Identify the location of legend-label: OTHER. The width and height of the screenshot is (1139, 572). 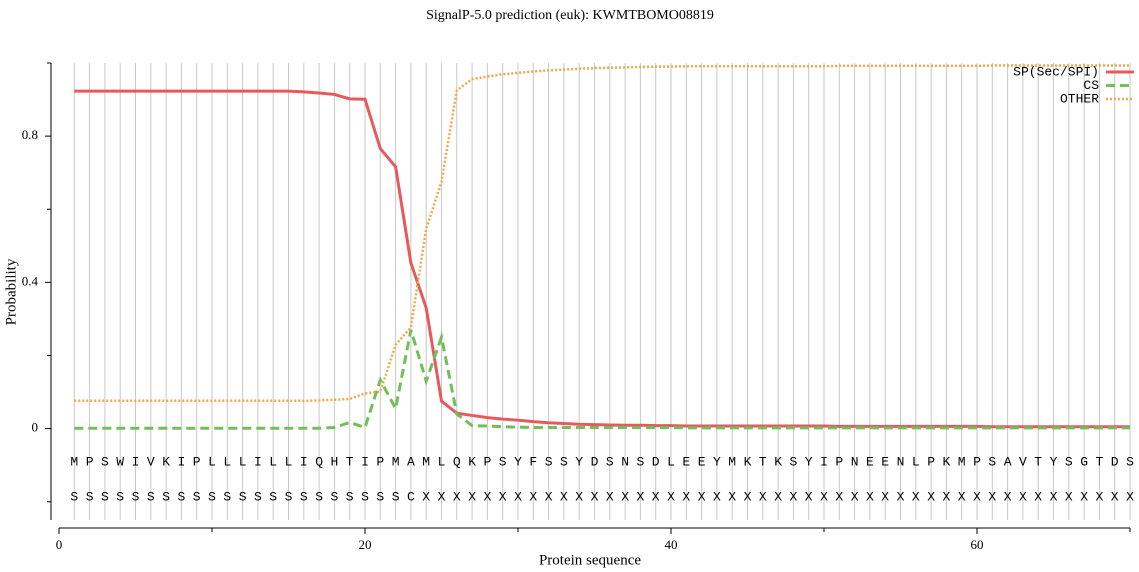
(1079, 98).